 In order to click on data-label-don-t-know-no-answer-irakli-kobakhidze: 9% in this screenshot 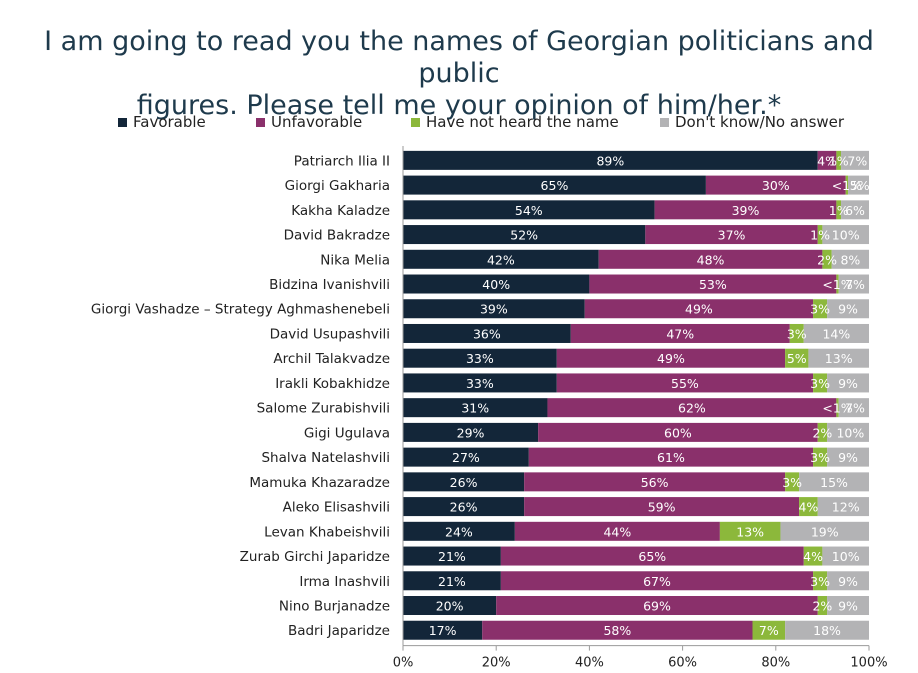, I will do `click(848, 383)`.